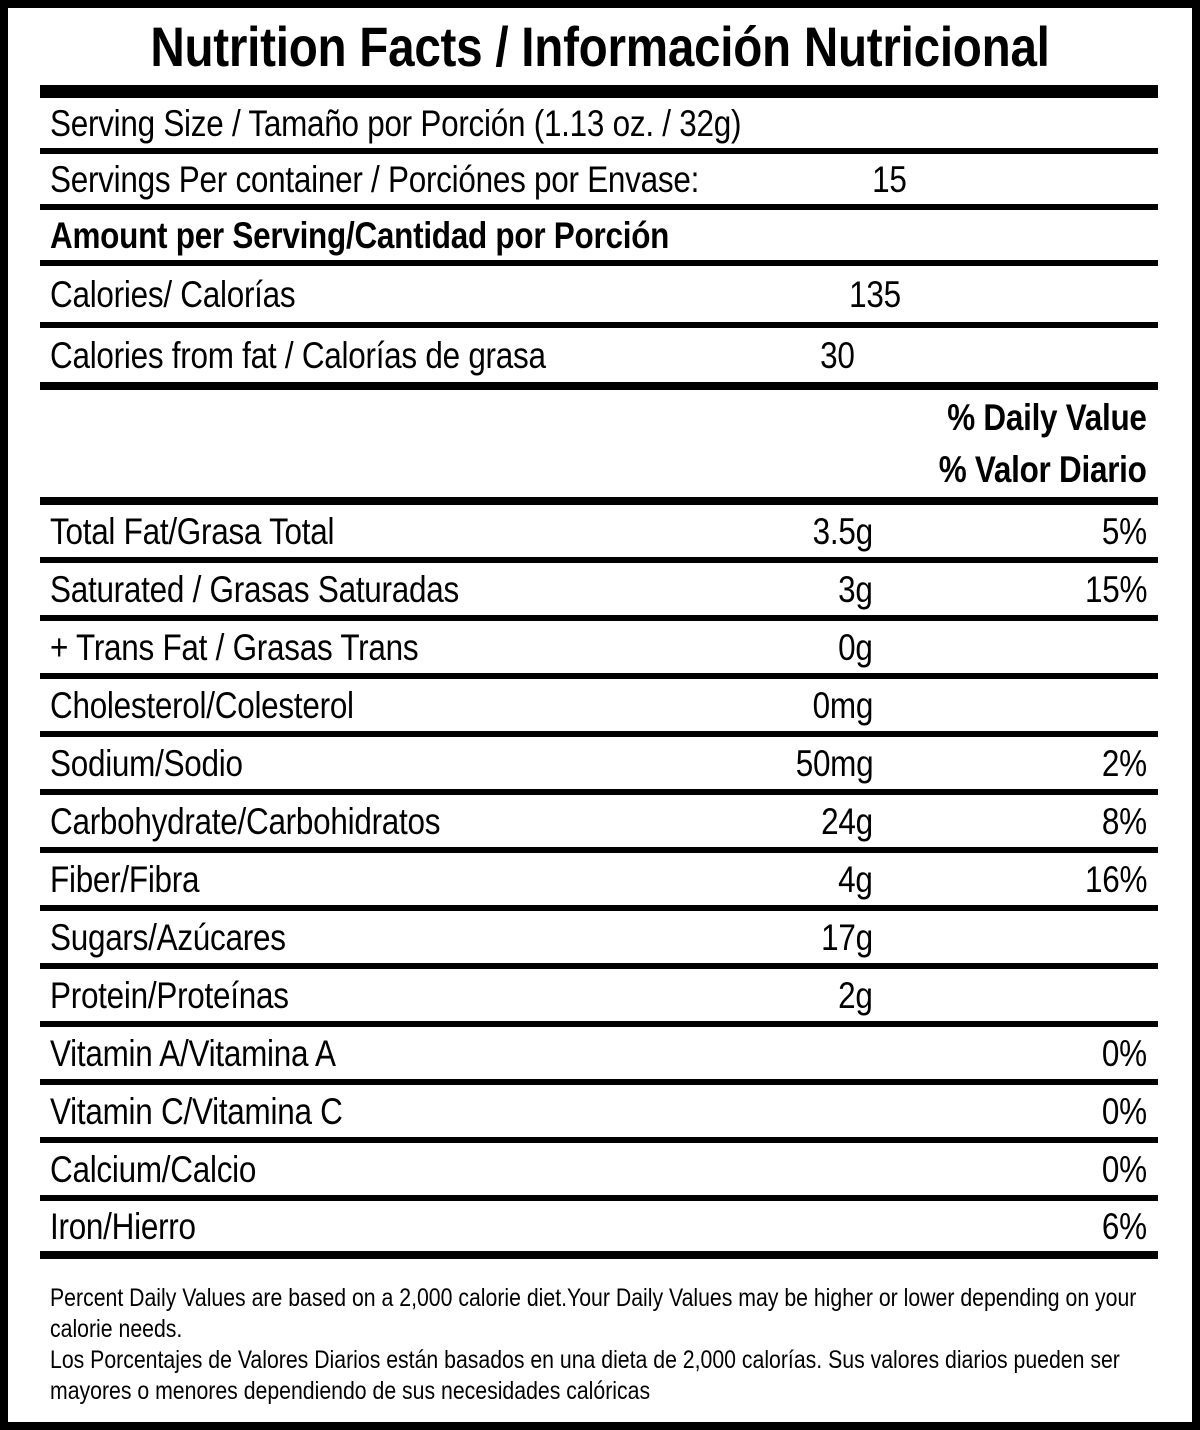  I want to click on nutrient-label-cell: Carbohydrate/Carbohidratos, so click(386, 821).